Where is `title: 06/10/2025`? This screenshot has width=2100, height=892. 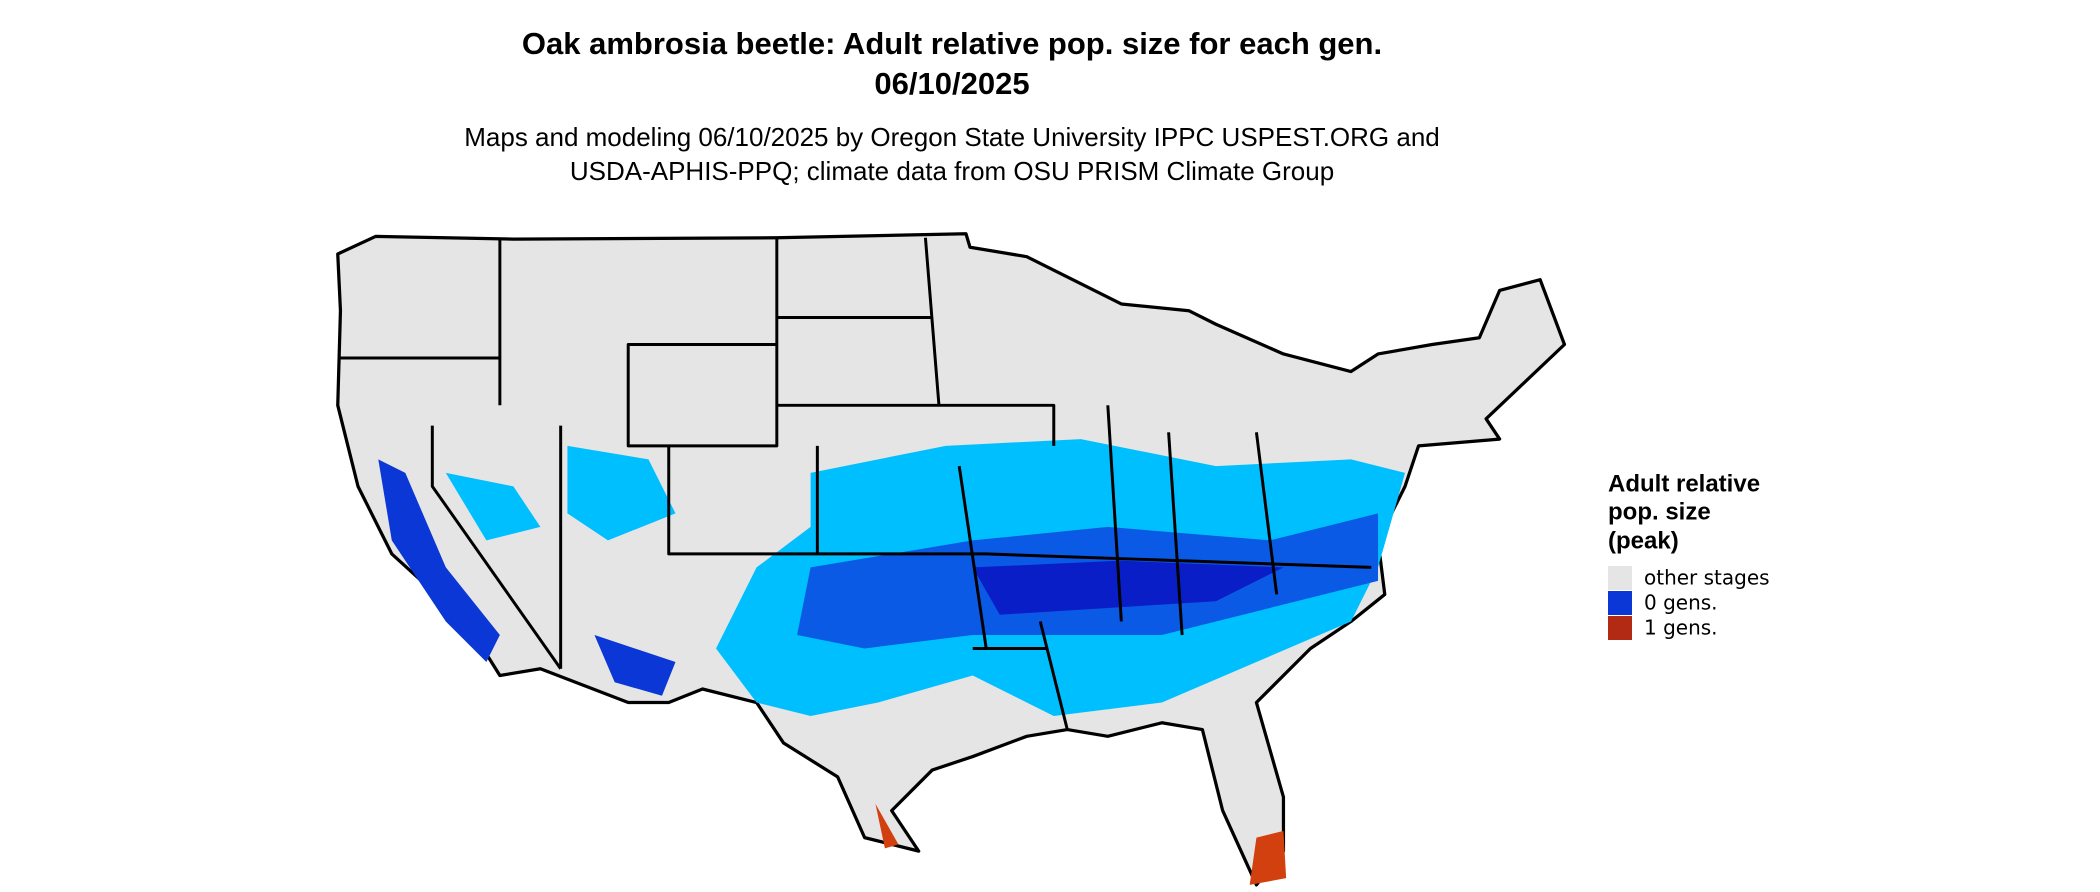
title: 06/10/2025 is located at coordinates (951, 83).